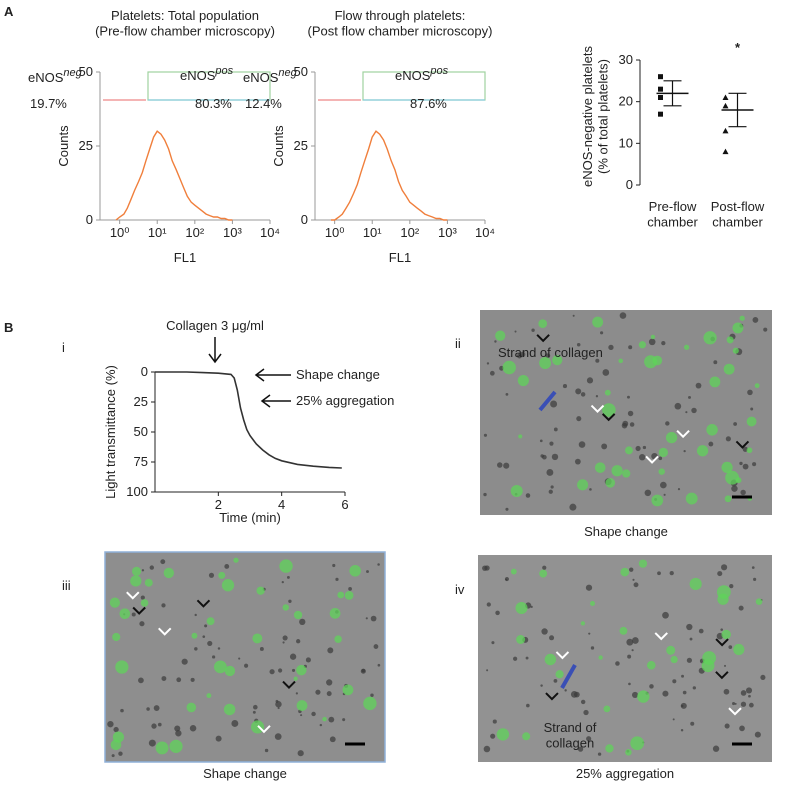  I want to click on x-tick-label: 10¹, so click(157, 232).